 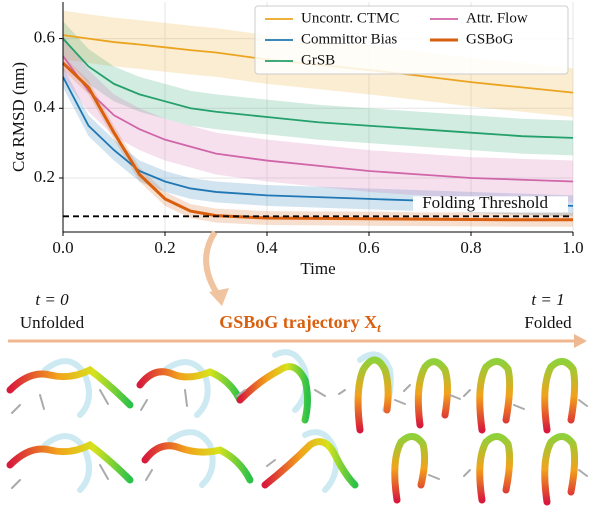 What do you see at coordinates (267, 247) in the screenshot?
I see `x-tick-label: 0.4` at bounding box center [267, 247].